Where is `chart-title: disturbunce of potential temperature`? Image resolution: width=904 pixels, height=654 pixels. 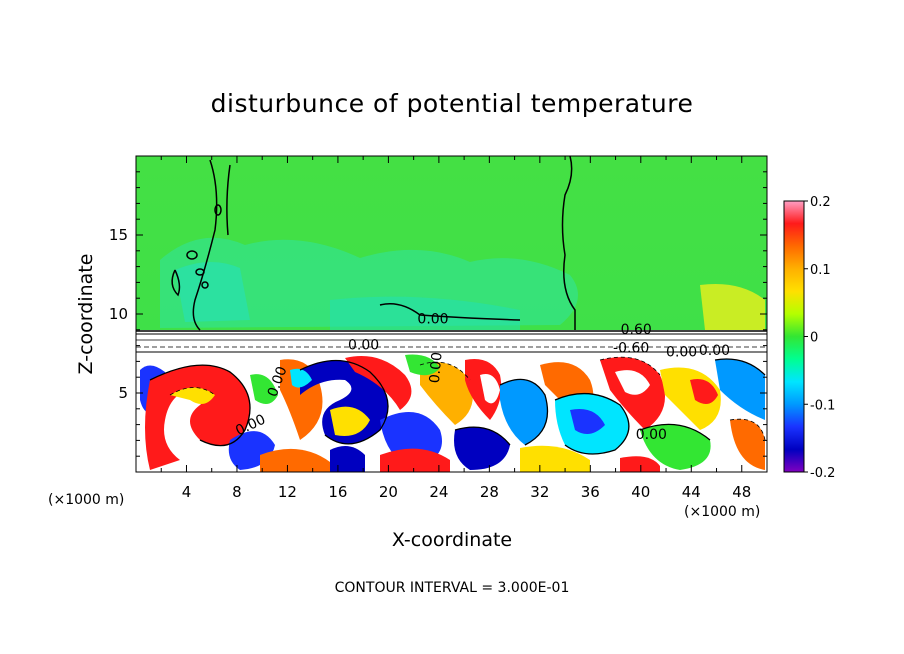
chart-title: disturbunce of potential temperature is located at coordinates (452, 103).